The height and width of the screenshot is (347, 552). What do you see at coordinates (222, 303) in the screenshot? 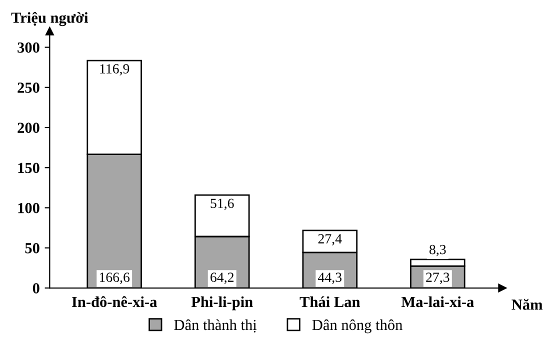
I see `x-tick-label: Phi-li-pin` at bounding box center [222, 303].